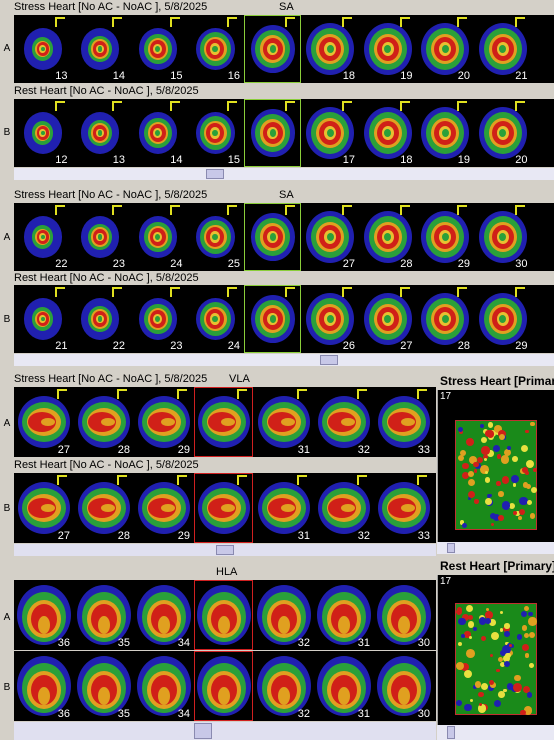  I want to click on image-strip-rest: 27 28 29 31 32 33, so click(225, 508).